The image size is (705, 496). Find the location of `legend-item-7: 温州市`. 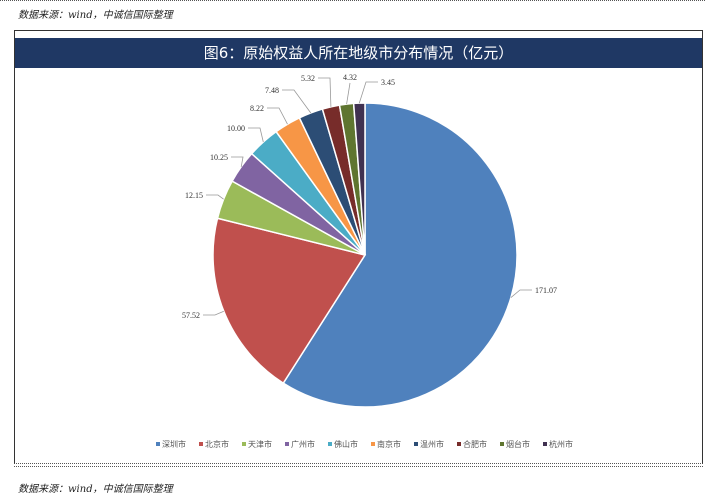

legend-item-7: 温州市 is located at coordinates (429, 444).